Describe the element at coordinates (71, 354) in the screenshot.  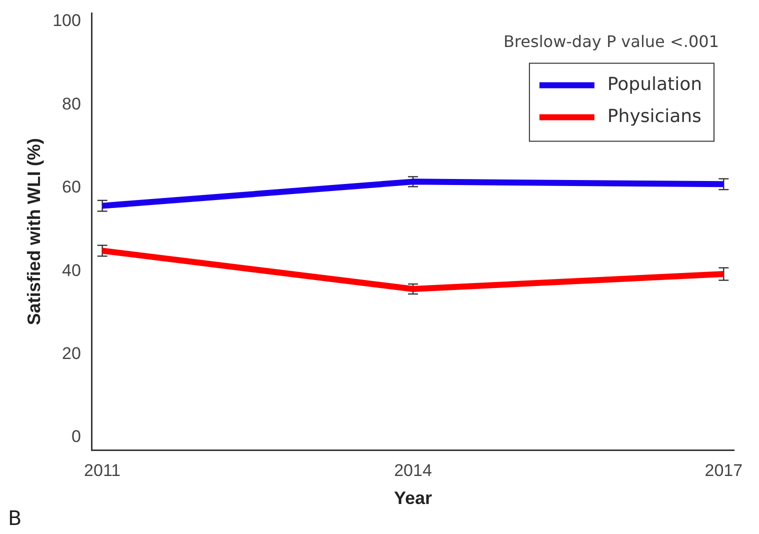
I see `y-tick-label: 20` at that location.